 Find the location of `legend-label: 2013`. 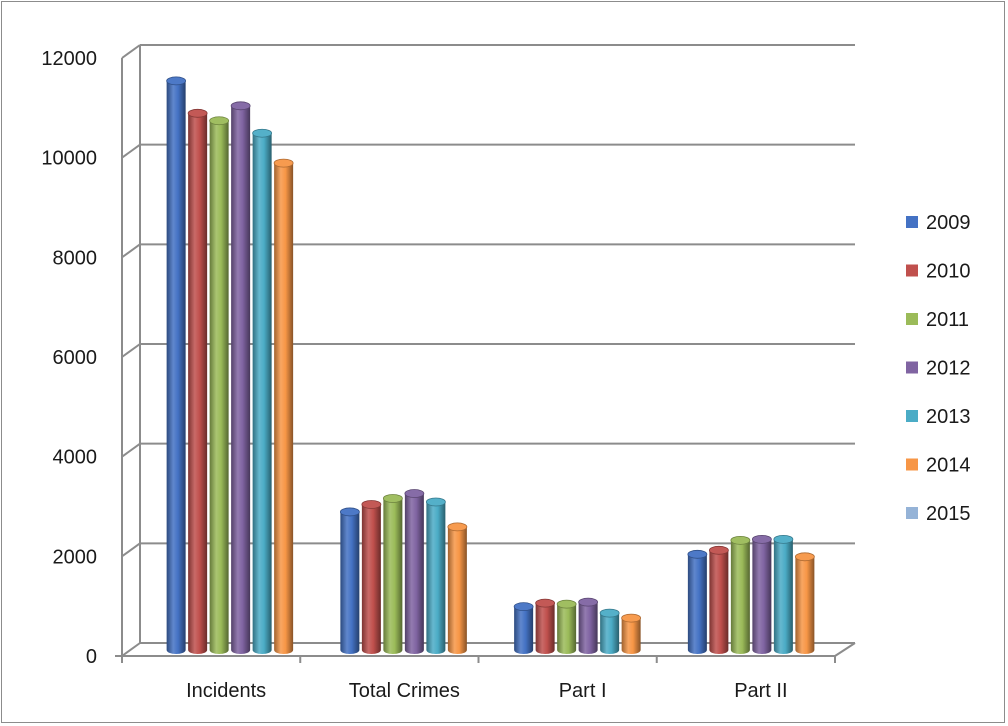

legend-label: 2013 is located at coordinates (948, 417).